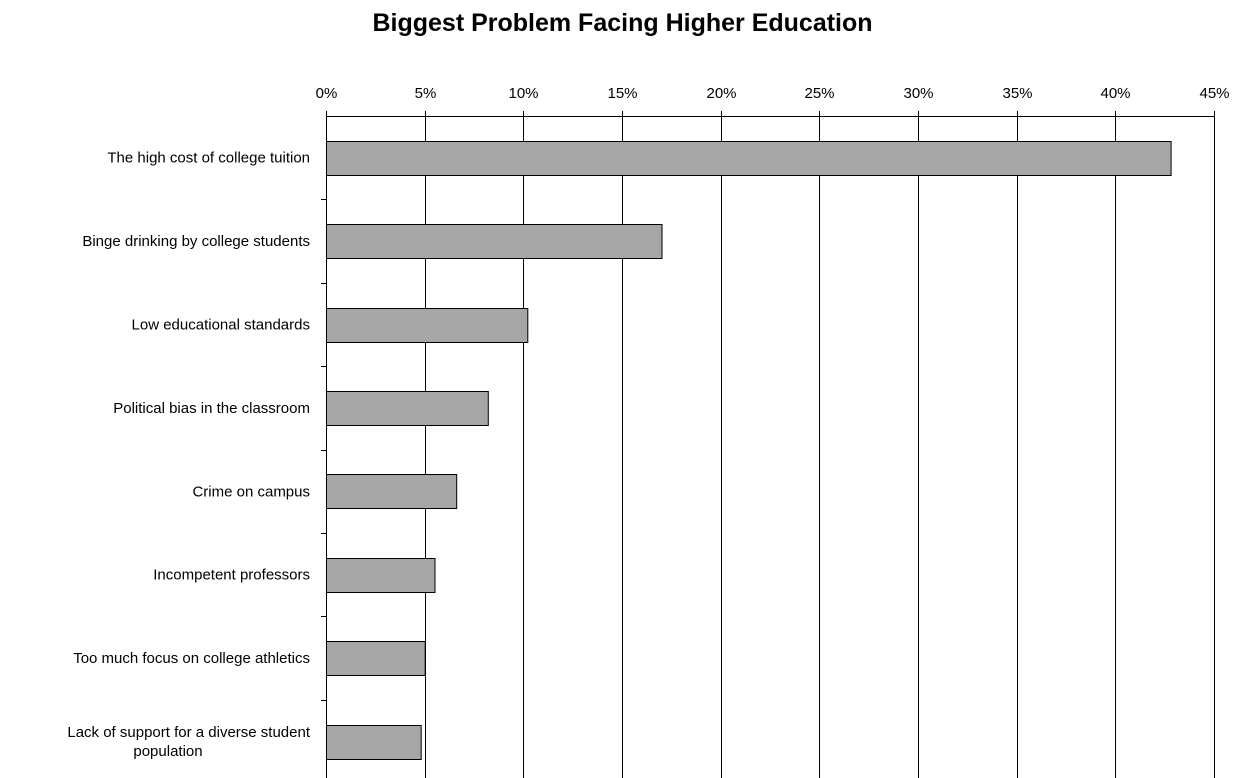  What do you see at coordinates (426, 93) in the screenshot?
I see `x-tick-label: 5%` at bounding box center [426, 93].